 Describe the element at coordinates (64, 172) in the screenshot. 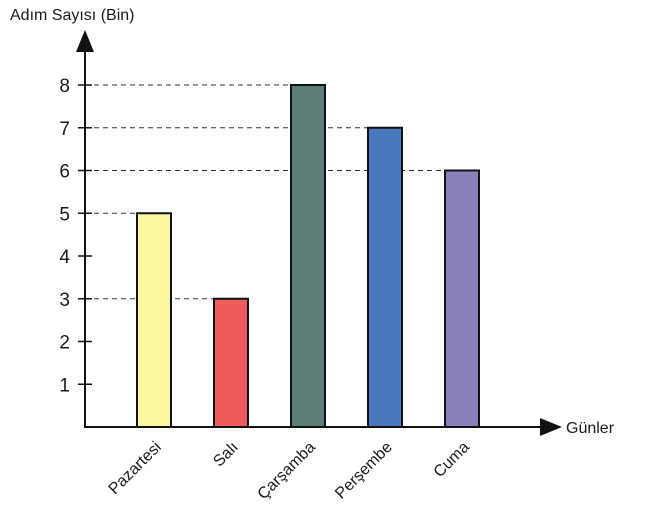

I see `y-tick-label: 6` at that location.